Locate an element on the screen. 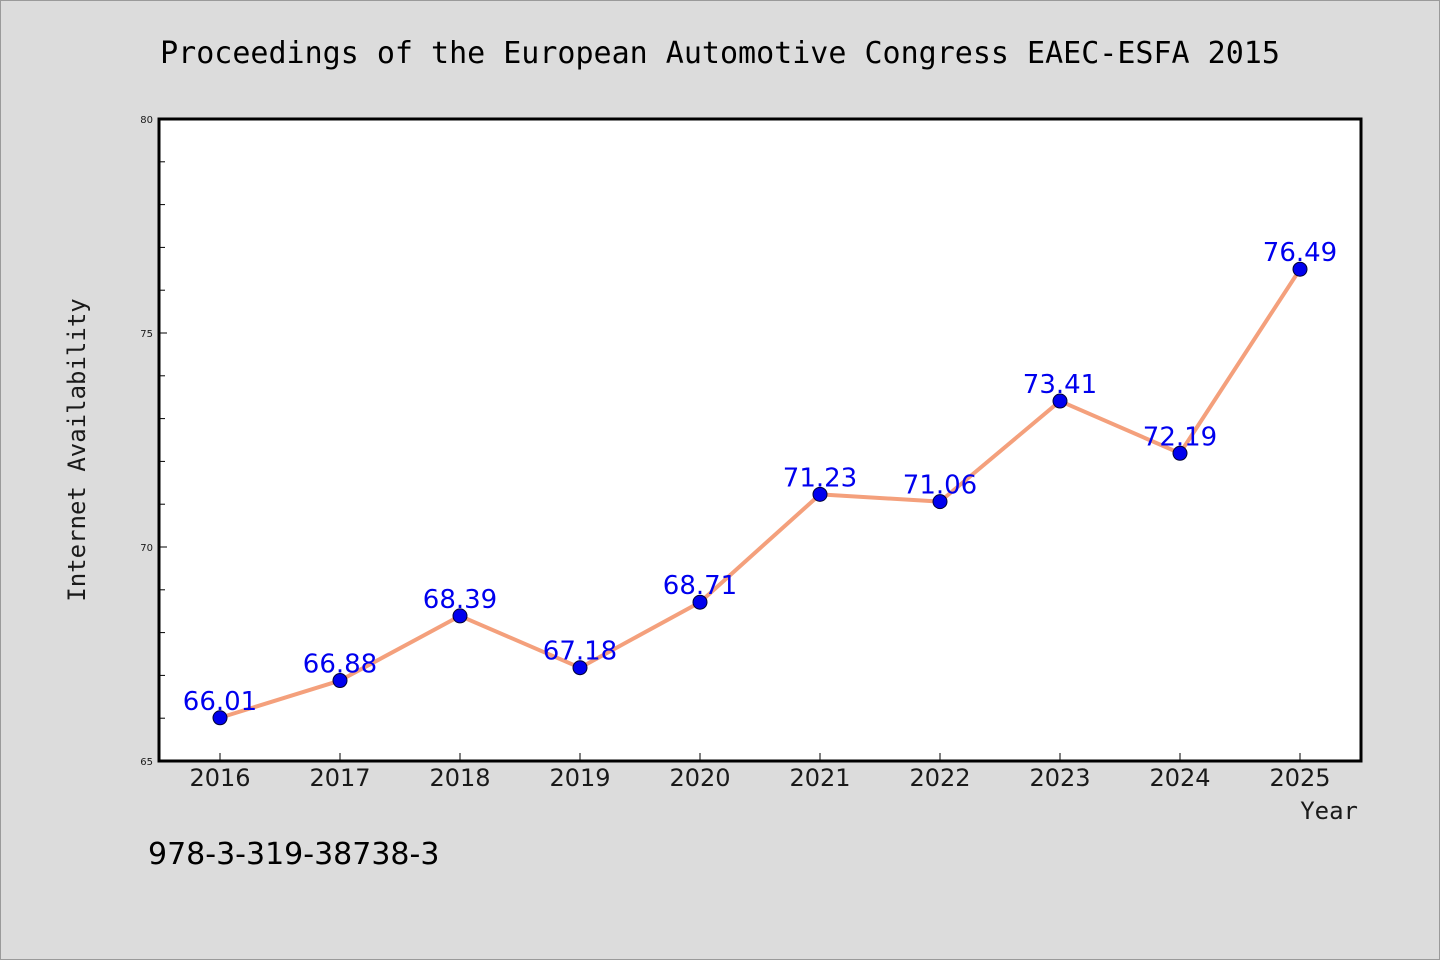  y-tick-label: 65 is located at coordinates (146, 762).